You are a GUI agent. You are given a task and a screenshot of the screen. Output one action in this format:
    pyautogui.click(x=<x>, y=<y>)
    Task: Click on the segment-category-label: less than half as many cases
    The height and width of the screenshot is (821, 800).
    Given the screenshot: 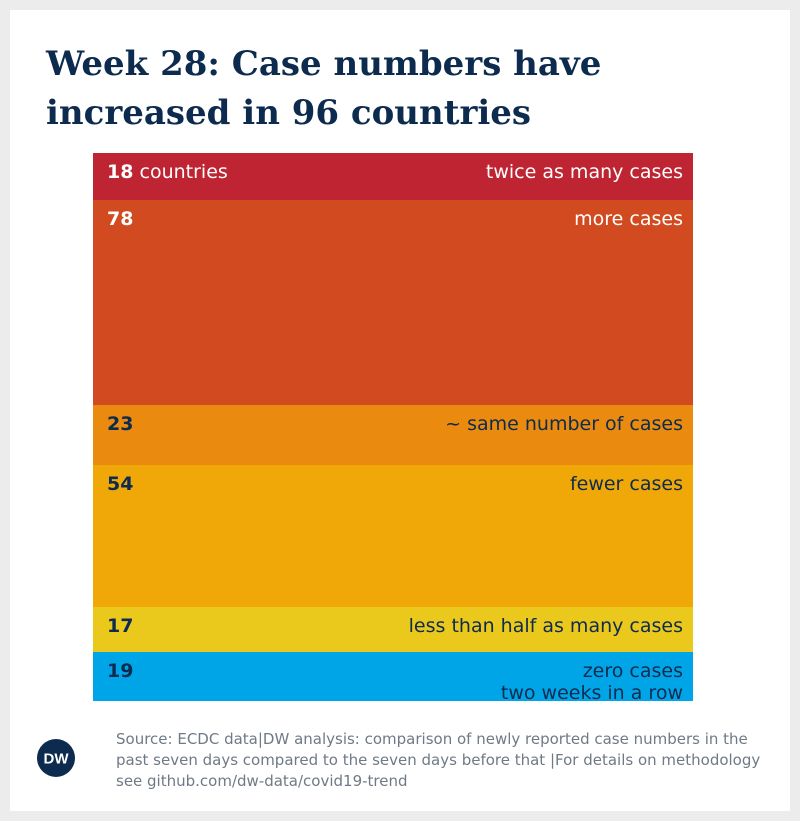 What is the action you would take?
    pyautogui.click(x=545, y=626)
    